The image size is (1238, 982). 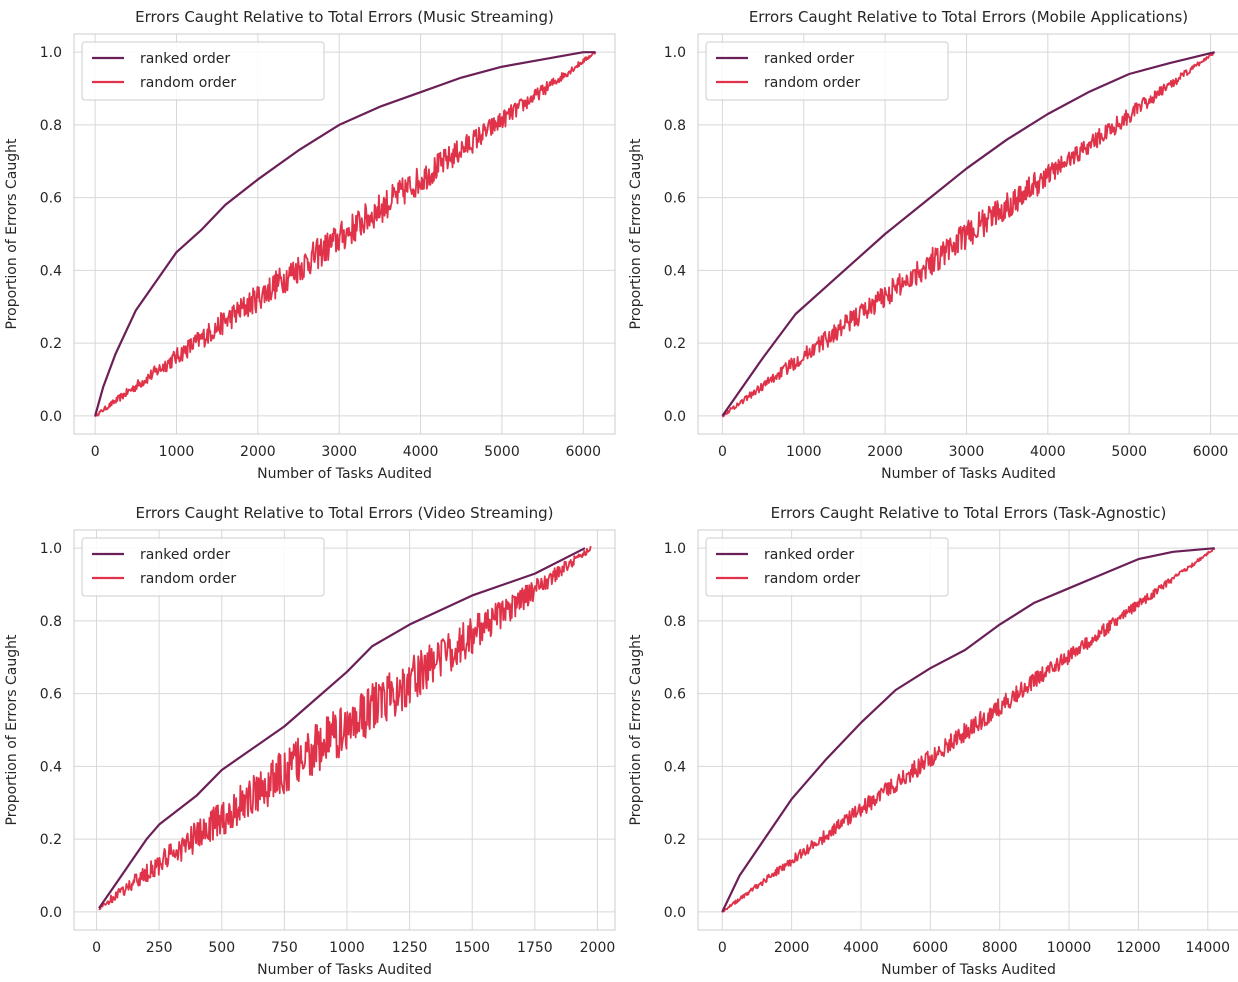 What do you see at coordinates (159, 948) in the screenshot?
I see `x-tick-label: 250` at bounding box center [159, 948].